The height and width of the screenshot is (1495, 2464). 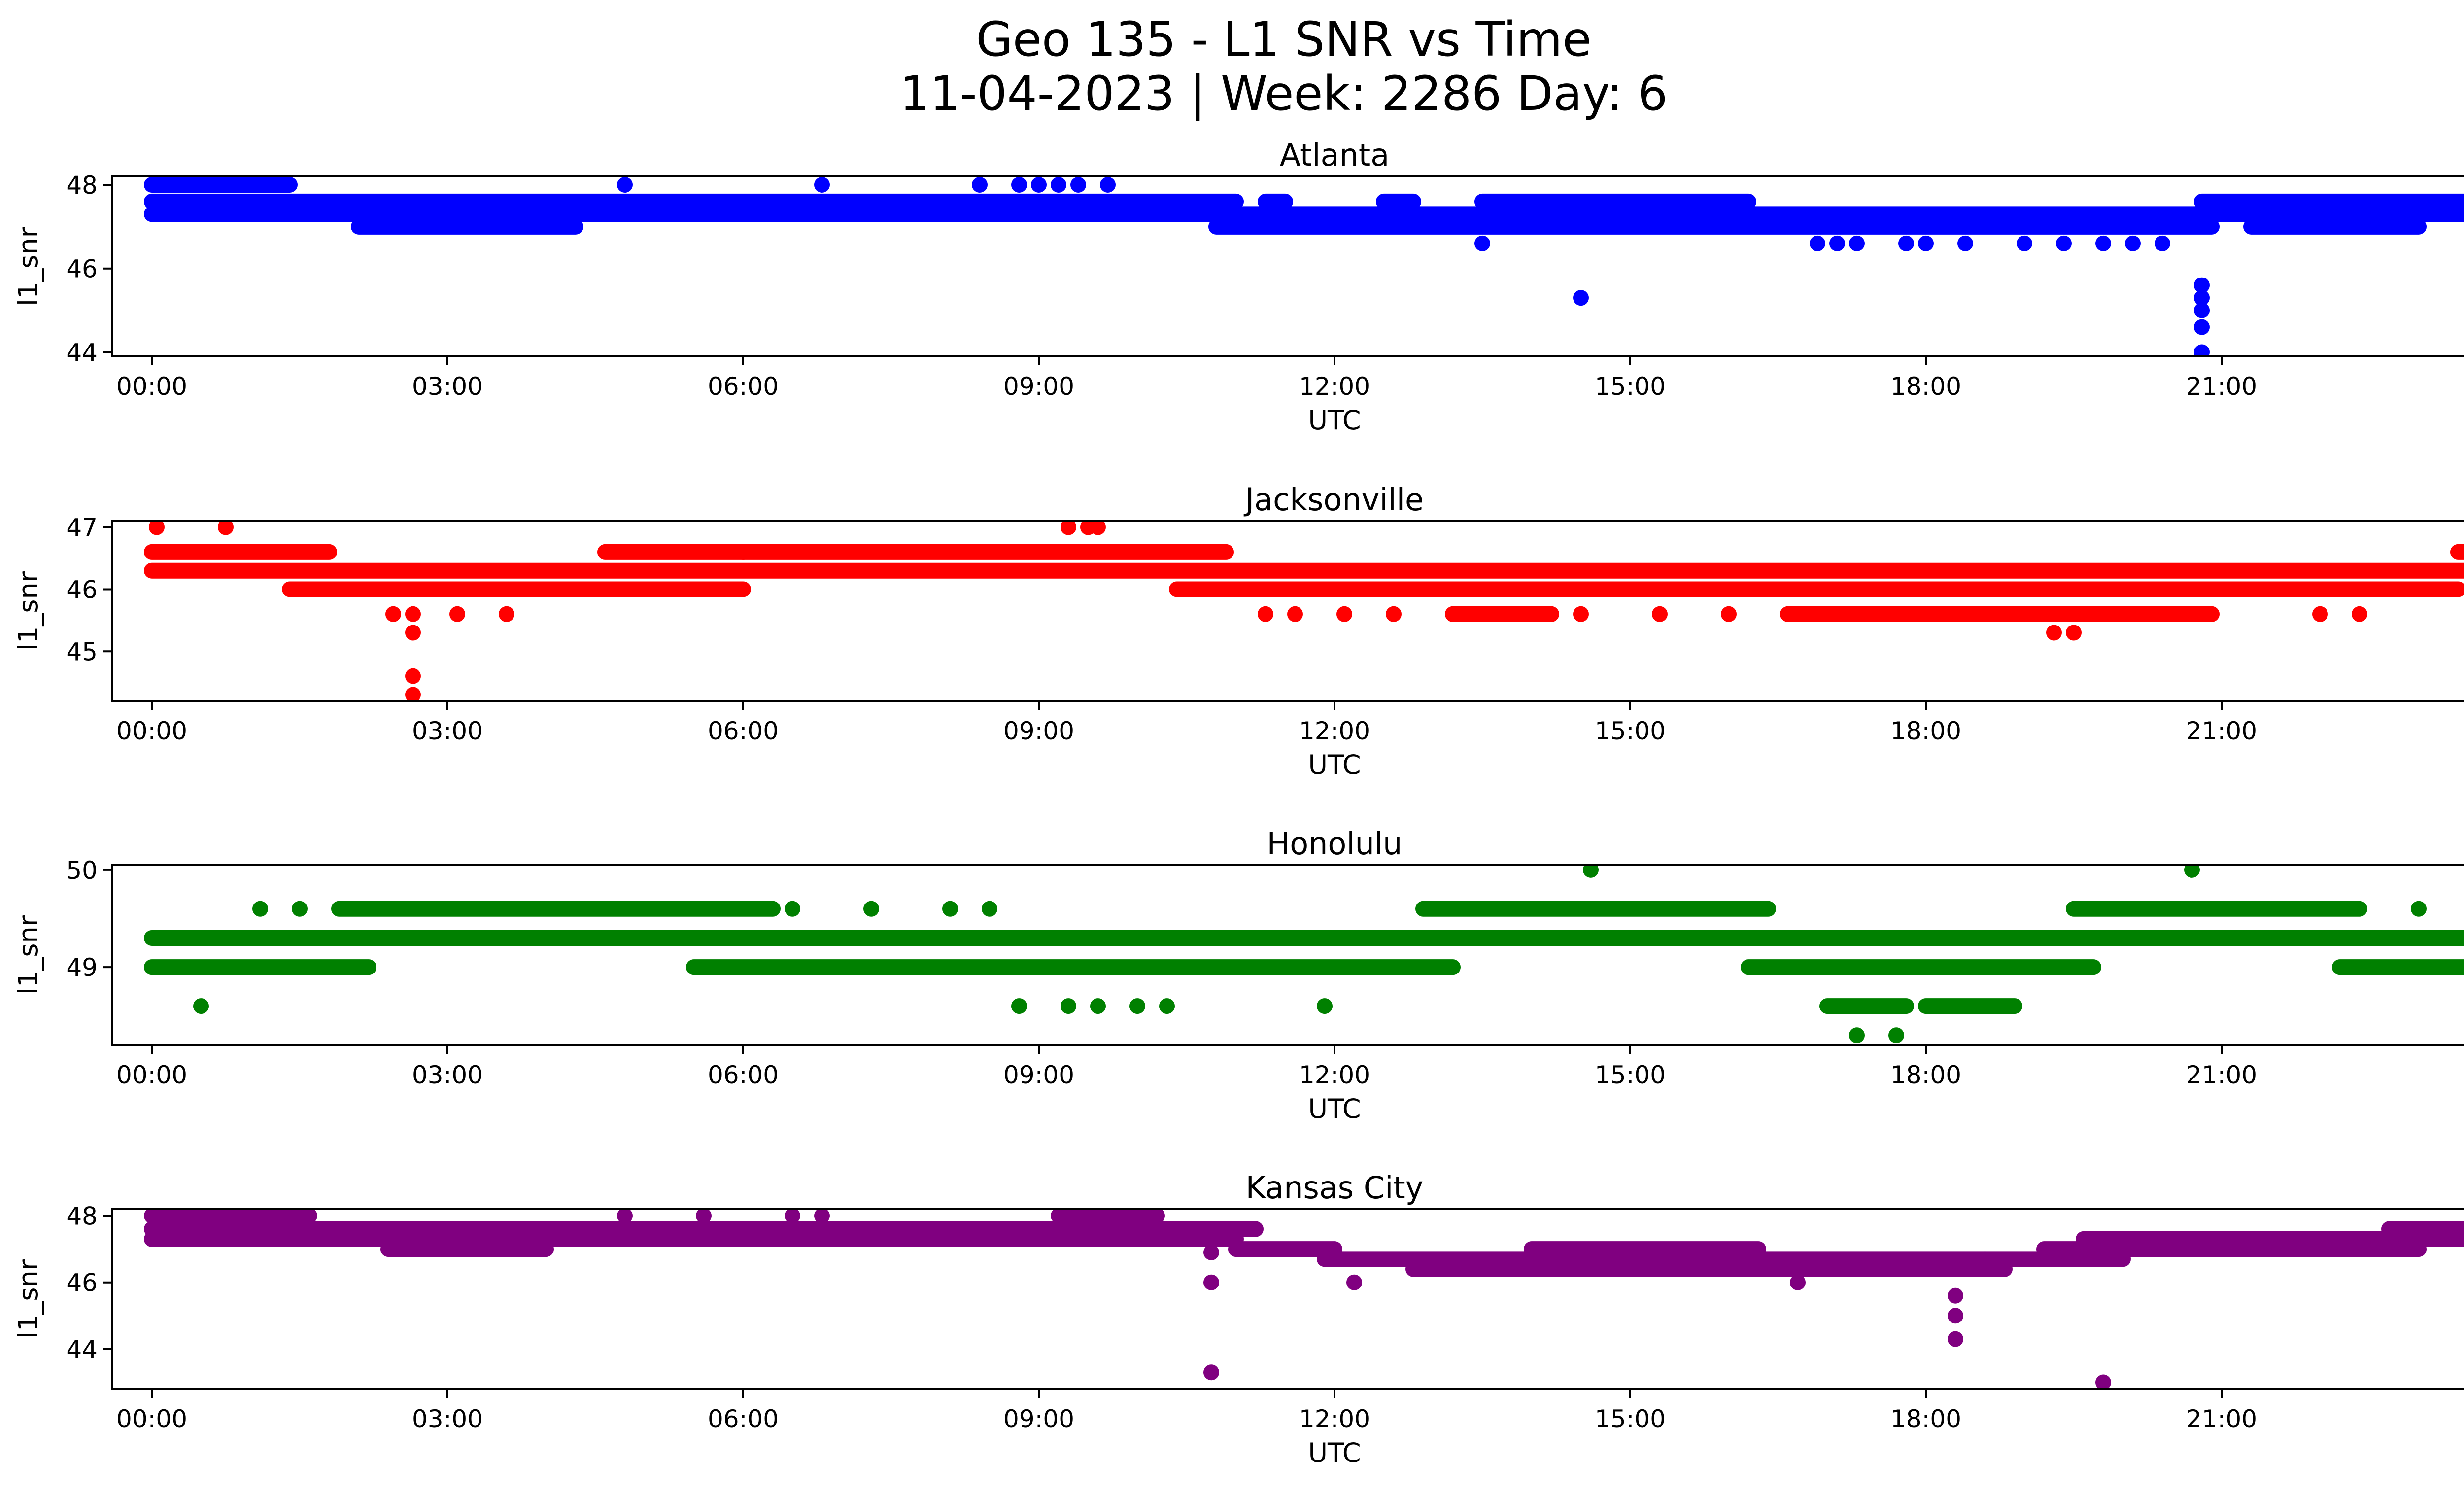 I want to click on y-tick-label: 45, so click(x=82, y=651).